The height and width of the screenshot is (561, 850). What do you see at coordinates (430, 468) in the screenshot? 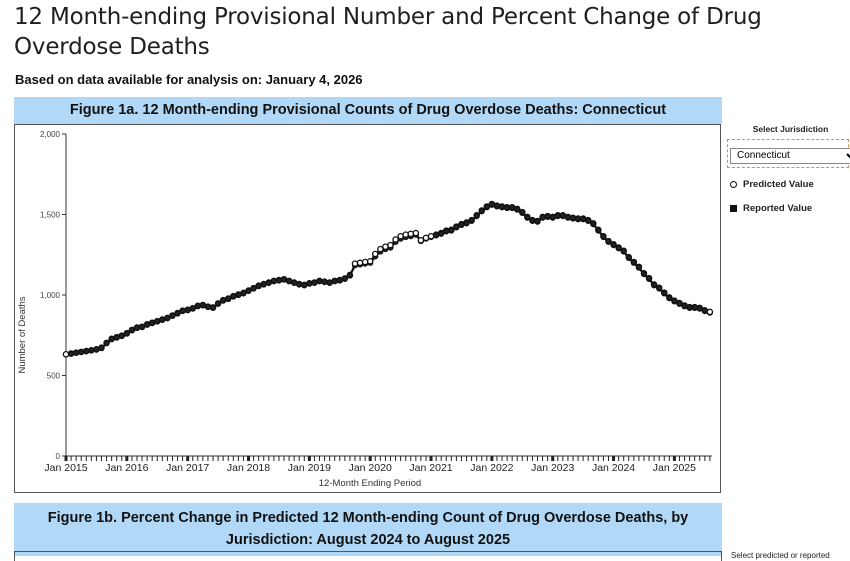
I see `x-tick-label: Jan 2021` at bounding box center [430, 468].